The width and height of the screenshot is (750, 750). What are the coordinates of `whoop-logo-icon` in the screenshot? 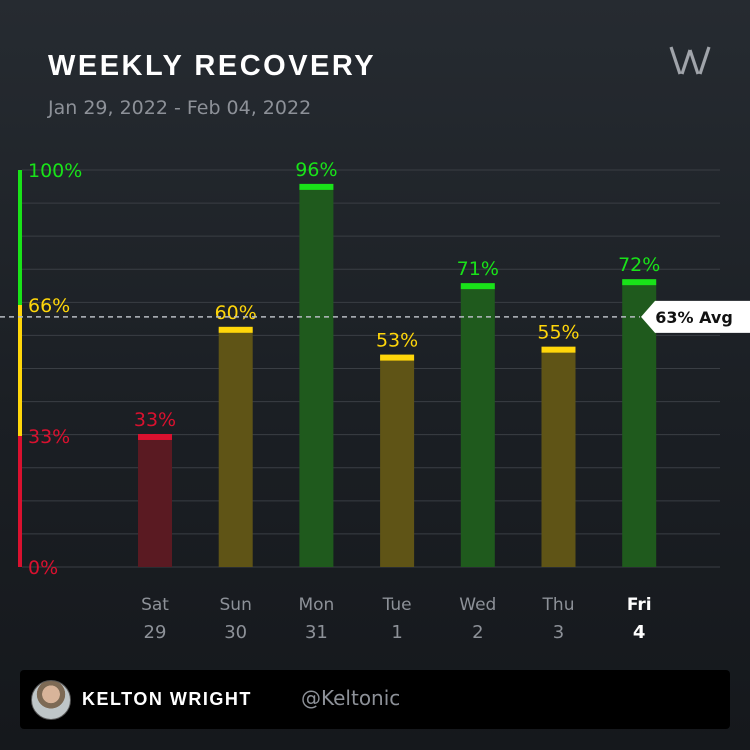 It's located at (690, 60).